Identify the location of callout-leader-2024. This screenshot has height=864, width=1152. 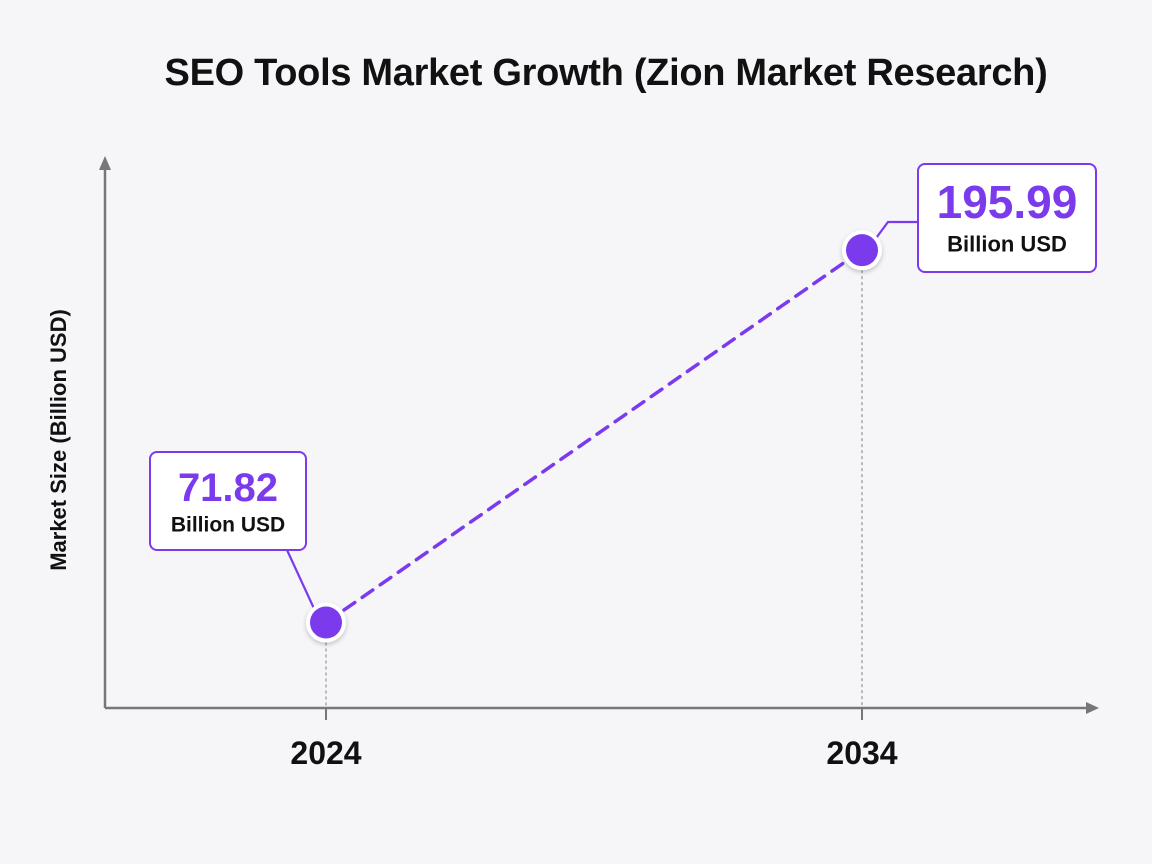
(300, 579).